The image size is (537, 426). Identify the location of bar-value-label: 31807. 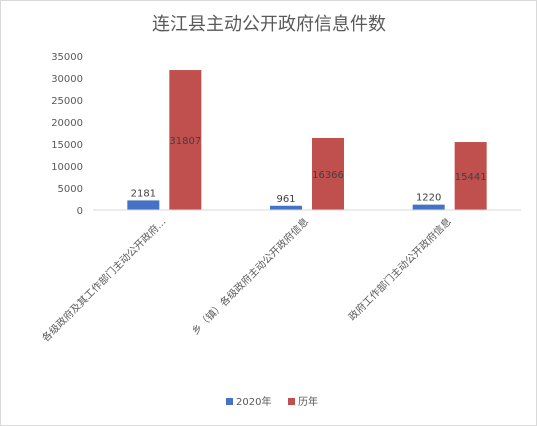
(185, 141).